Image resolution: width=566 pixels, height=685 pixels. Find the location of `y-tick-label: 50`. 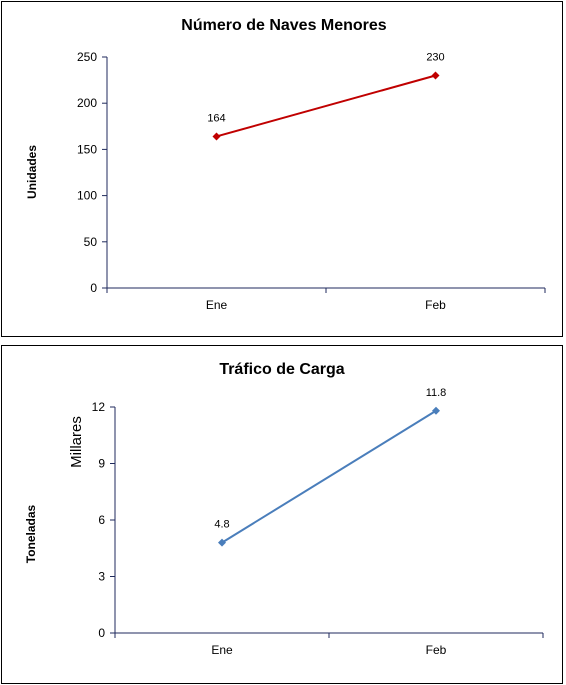

y-tick-label: 50 is located at coordinates (91, 242).